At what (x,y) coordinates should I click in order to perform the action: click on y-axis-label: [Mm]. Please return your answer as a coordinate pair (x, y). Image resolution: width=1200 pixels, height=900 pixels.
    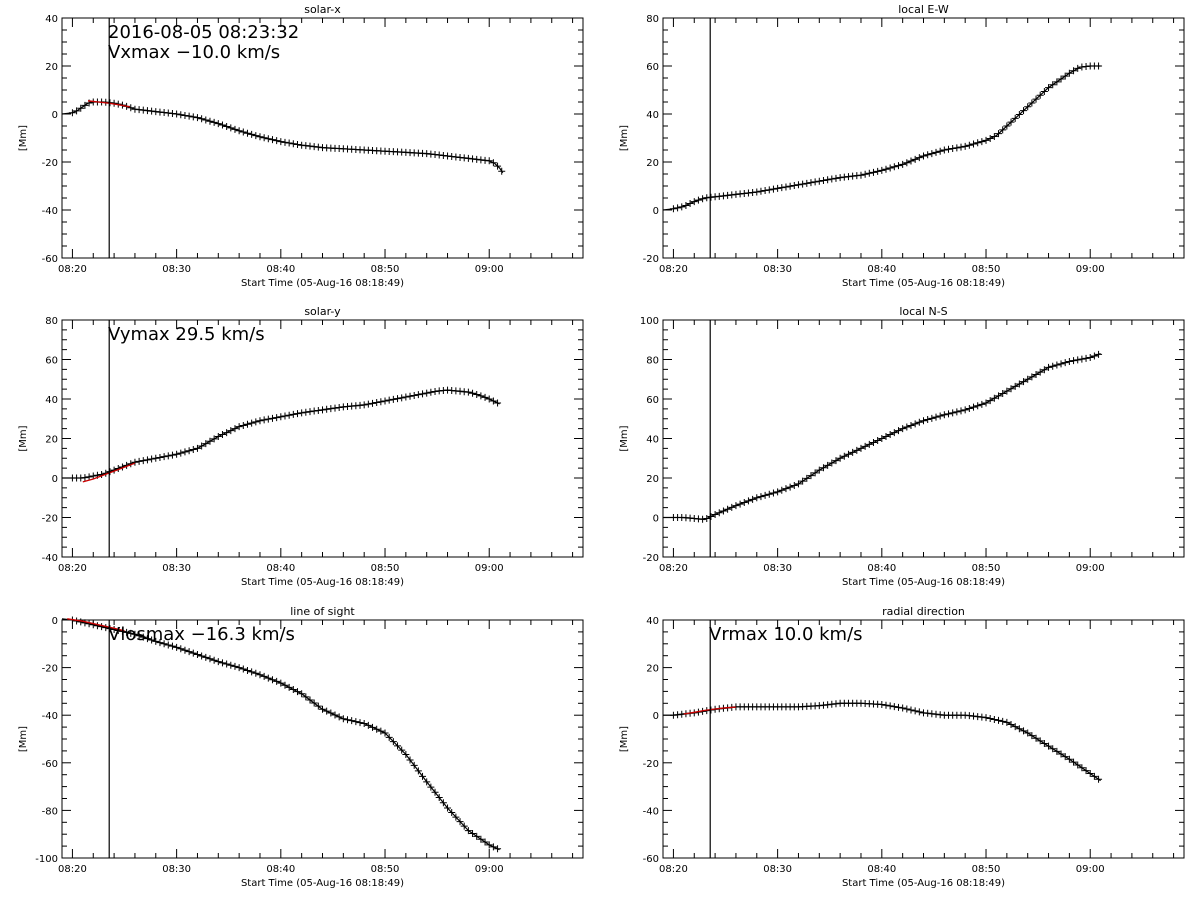
    Looking at the image, I should click on (624, 739).